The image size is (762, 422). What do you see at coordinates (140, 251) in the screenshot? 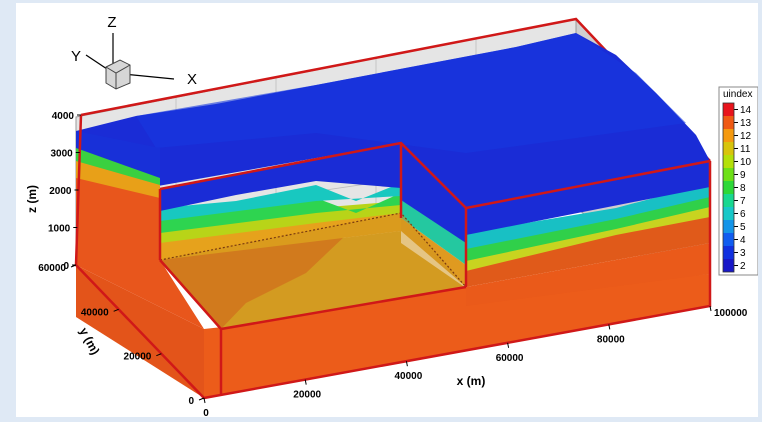
I see `left-face-orange` at bounding box center [140, 251].